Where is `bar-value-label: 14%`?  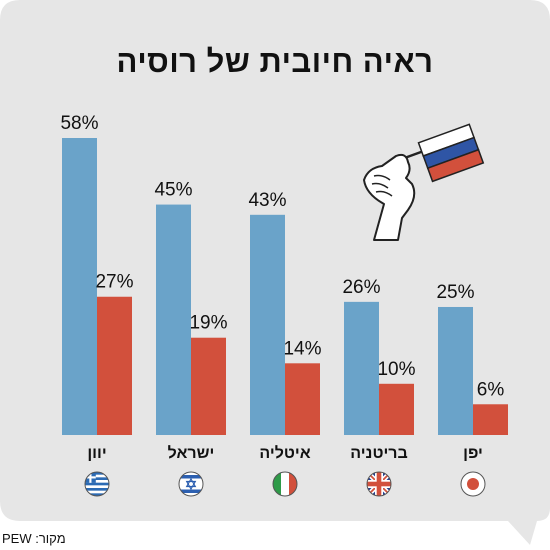 bar-value-label: 14% is located at coordinates (302, 348).